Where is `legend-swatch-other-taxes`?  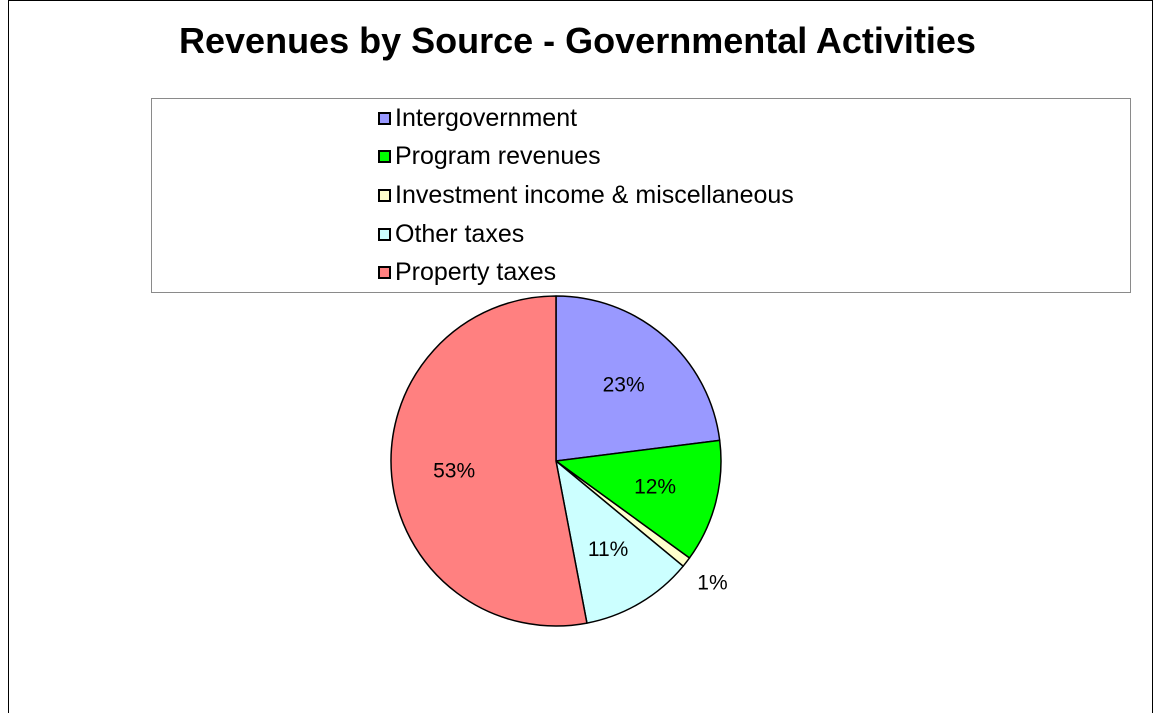 legend-swatch-other-taxes is located at coordinates (384, 234).